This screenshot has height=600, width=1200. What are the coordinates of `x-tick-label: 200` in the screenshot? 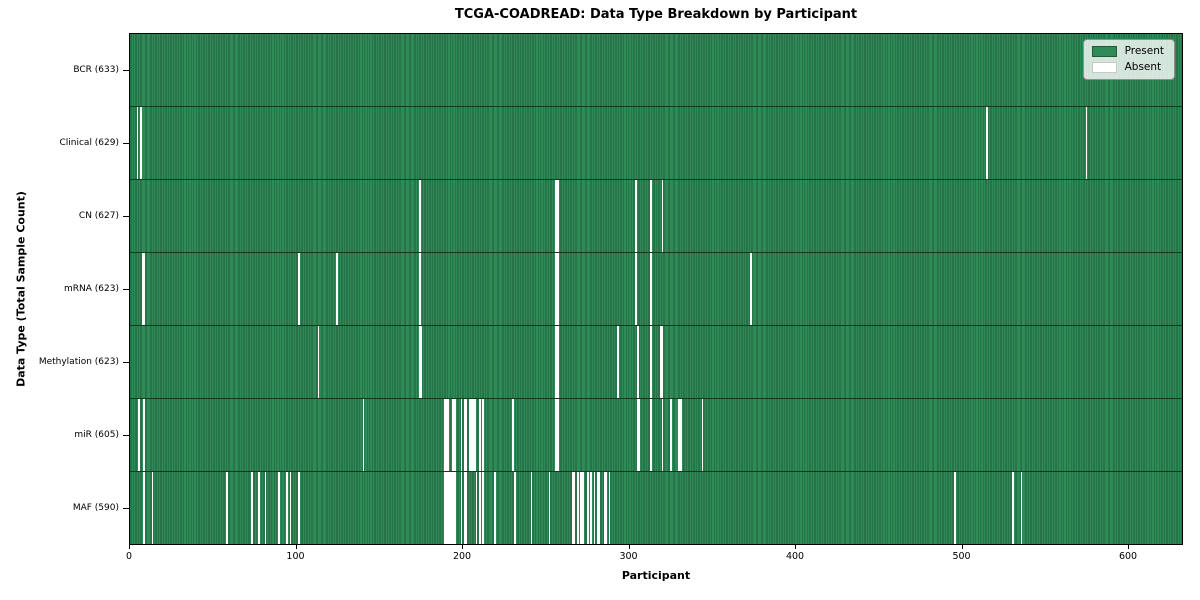 It's located at (462, 556).